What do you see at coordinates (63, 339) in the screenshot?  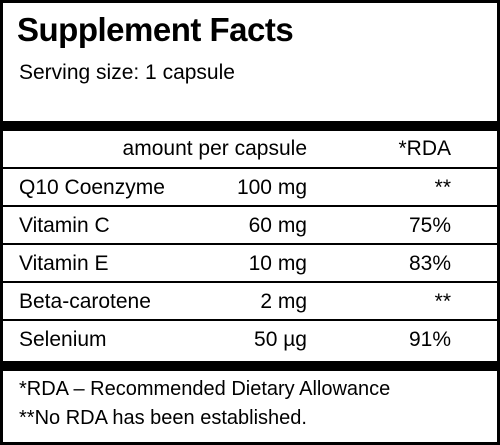 I see `nutrient-name: Selenium` at bounding box center [63, 339].